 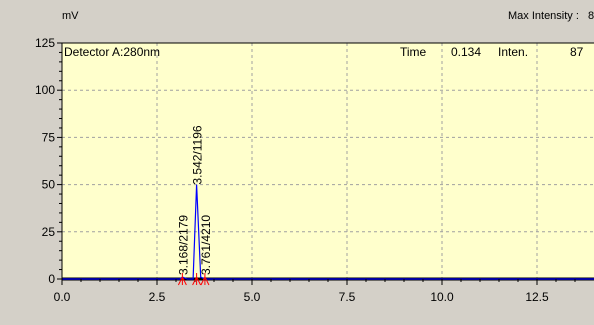 I want to click on x-tick-label: 10.0, so click(x=442, y=297).